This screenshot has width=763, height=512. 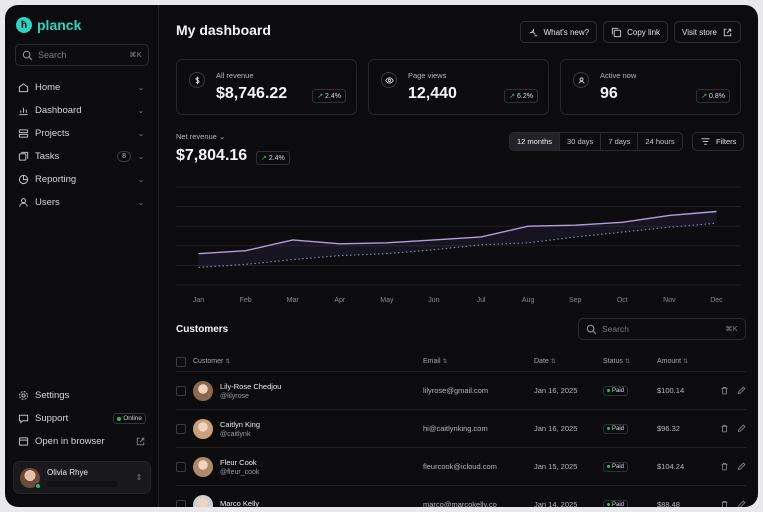 What do you see at coordinates (644, 32) in the screenshot?
I see `copy-link-label: Copy link` at bounding box center [644, 32].